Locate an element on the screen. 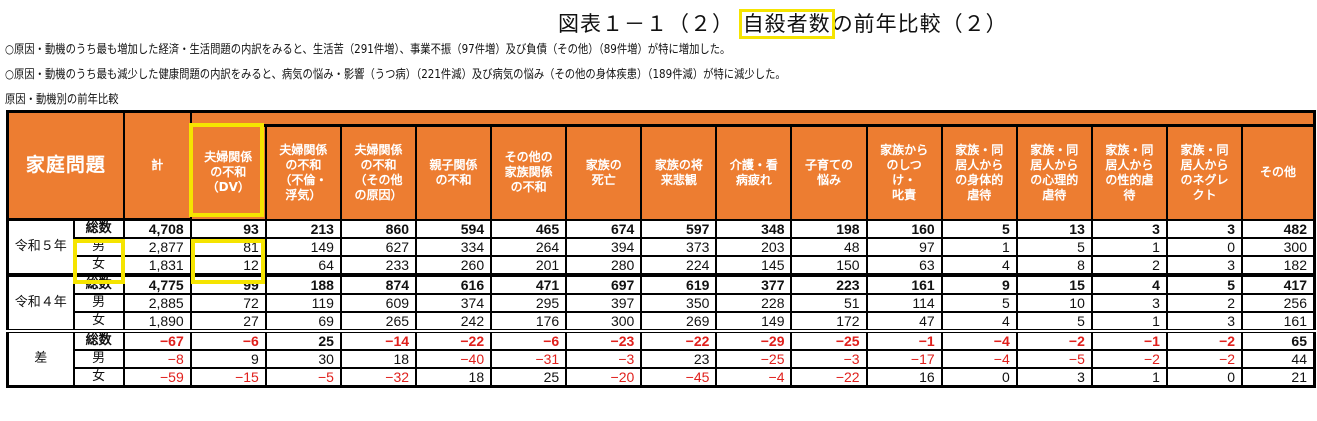  table-cell: 260 is located at coordinates (454, 265).